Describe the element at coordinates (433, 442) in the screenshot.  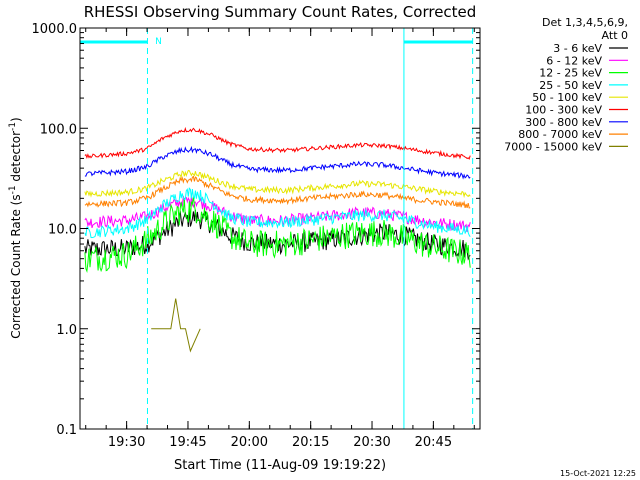
I see `x-tick-label-6: 20:45` at that location.